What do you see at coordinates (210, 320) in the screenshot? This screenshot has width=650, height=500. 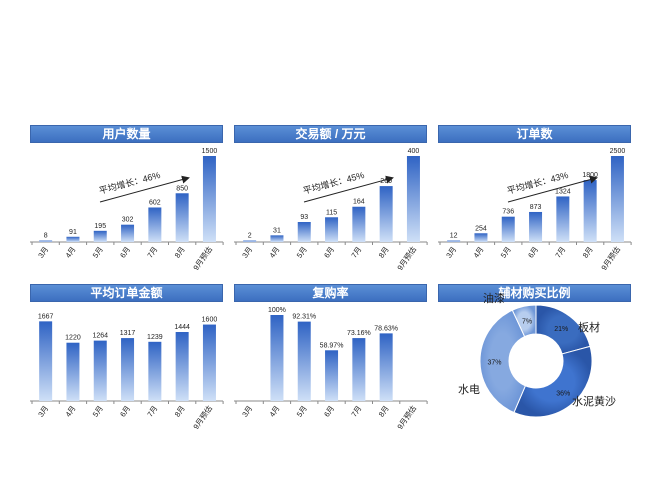 I see `data-label: 1600` at bounding box center [210, 320].